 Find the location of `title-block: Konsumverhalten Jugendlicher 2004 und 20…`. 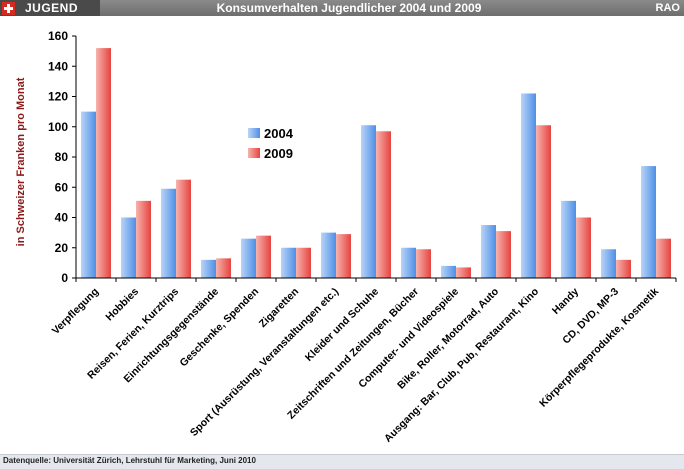

title-block: Konsumverhalten Jugendlicher 2004 und 20… is located at coordinates (349, 8).